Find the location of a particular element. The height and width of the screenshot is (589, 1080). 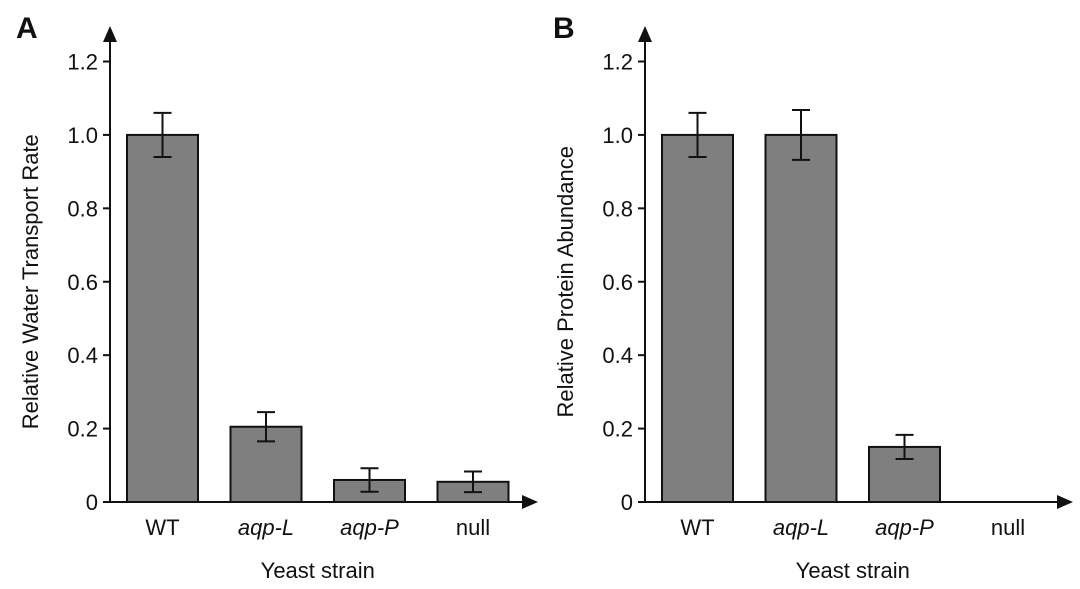

panel-letter: A is located at coordinates (27, 28).